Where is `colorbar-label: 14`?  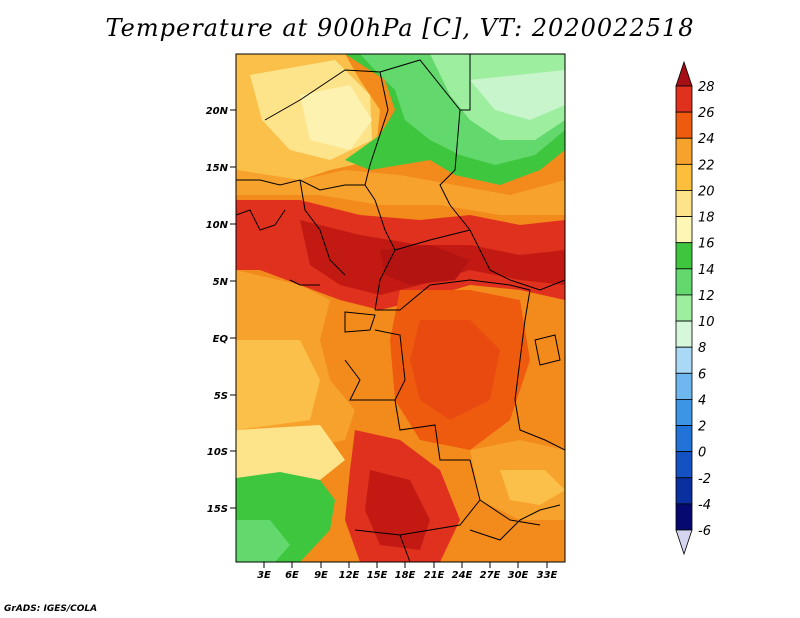
colorbar-label: 14 is located at coordinates (706, 270).